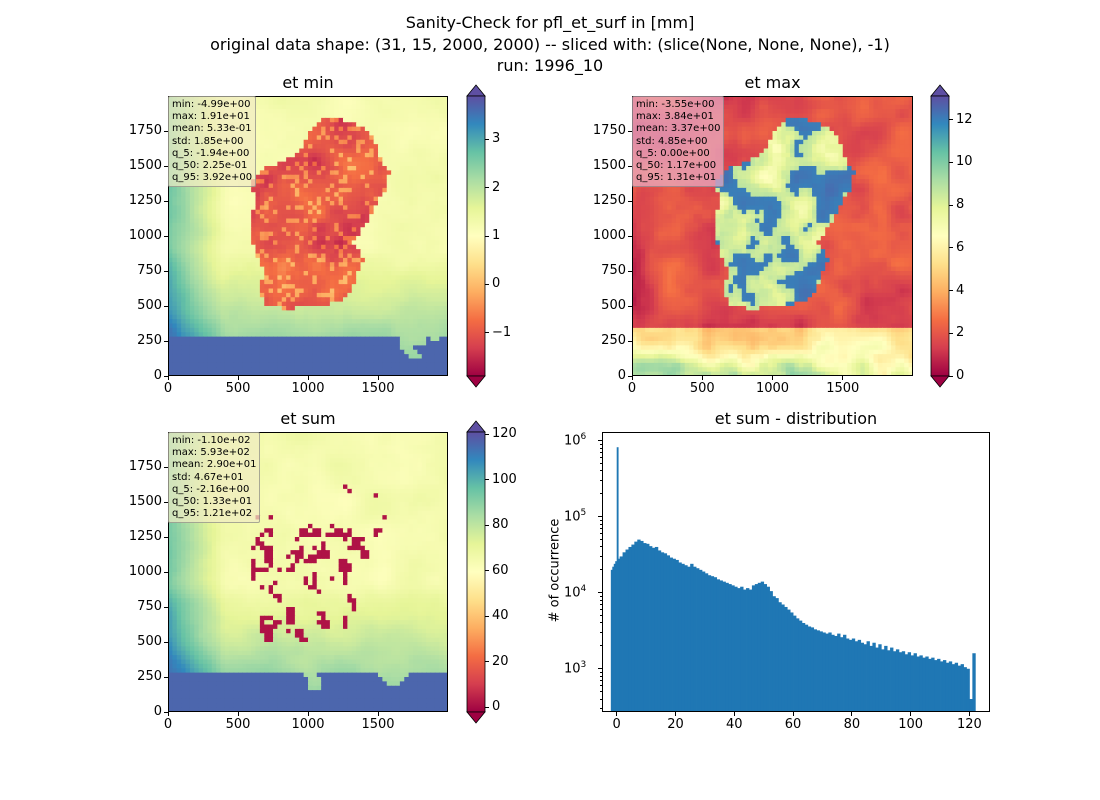 The image size is (1100, 800). What do you see at coordinates (496, 235) in the screenshot?
I see `colorbar-tick-label: 1` at bounding box center [496, 235].